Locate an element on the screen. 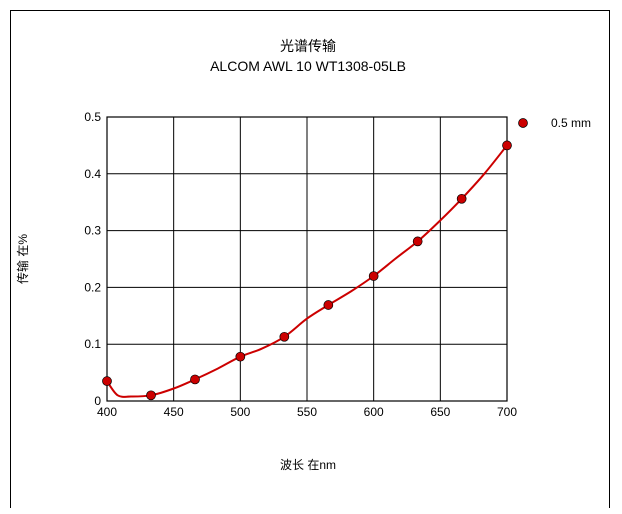  x-tick-label: 600 is located at coordinates (374, 412).